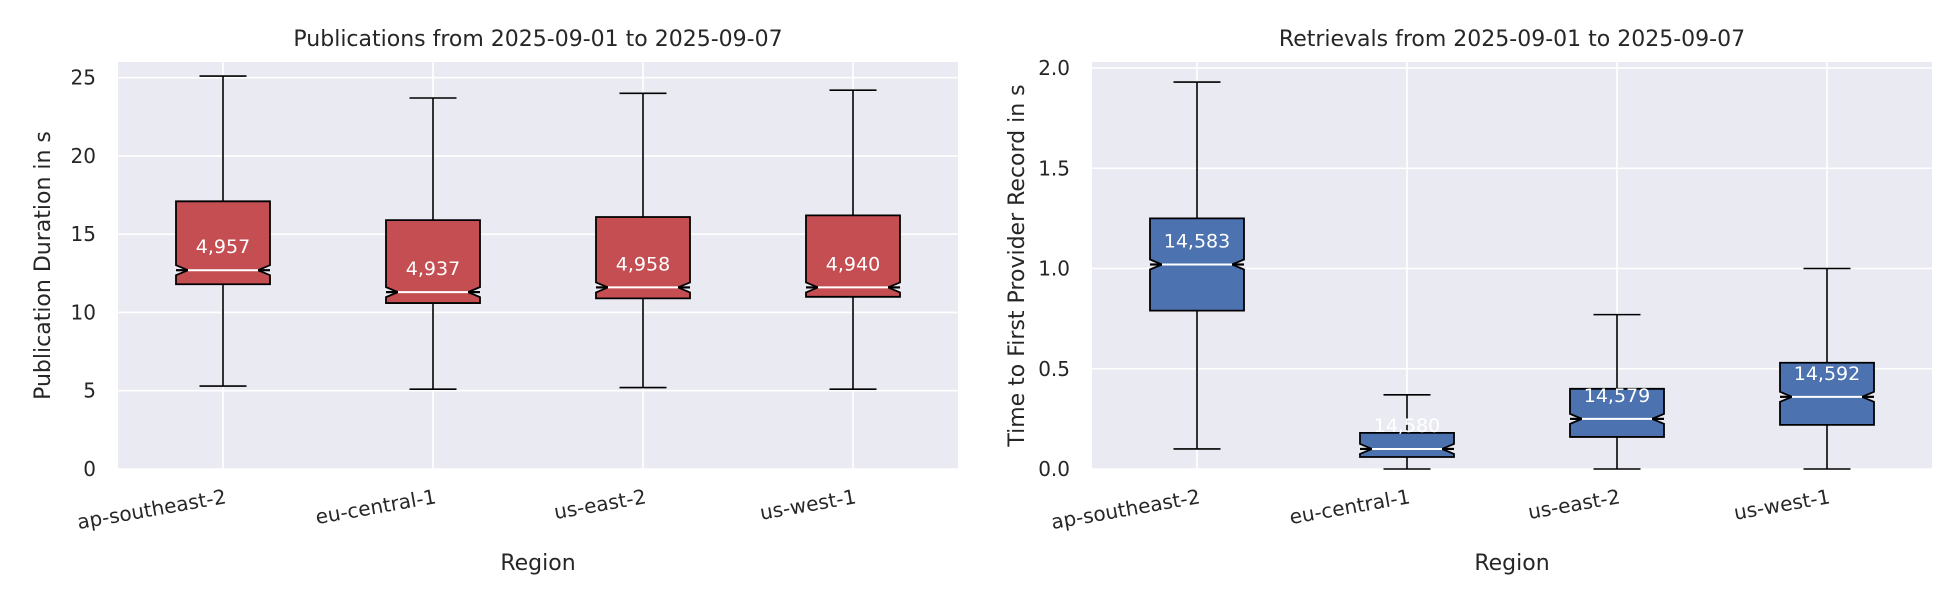 The width and height of the screenshot is (1950, 600). I want to click on y-tick-label: 10, so click(83, 312).